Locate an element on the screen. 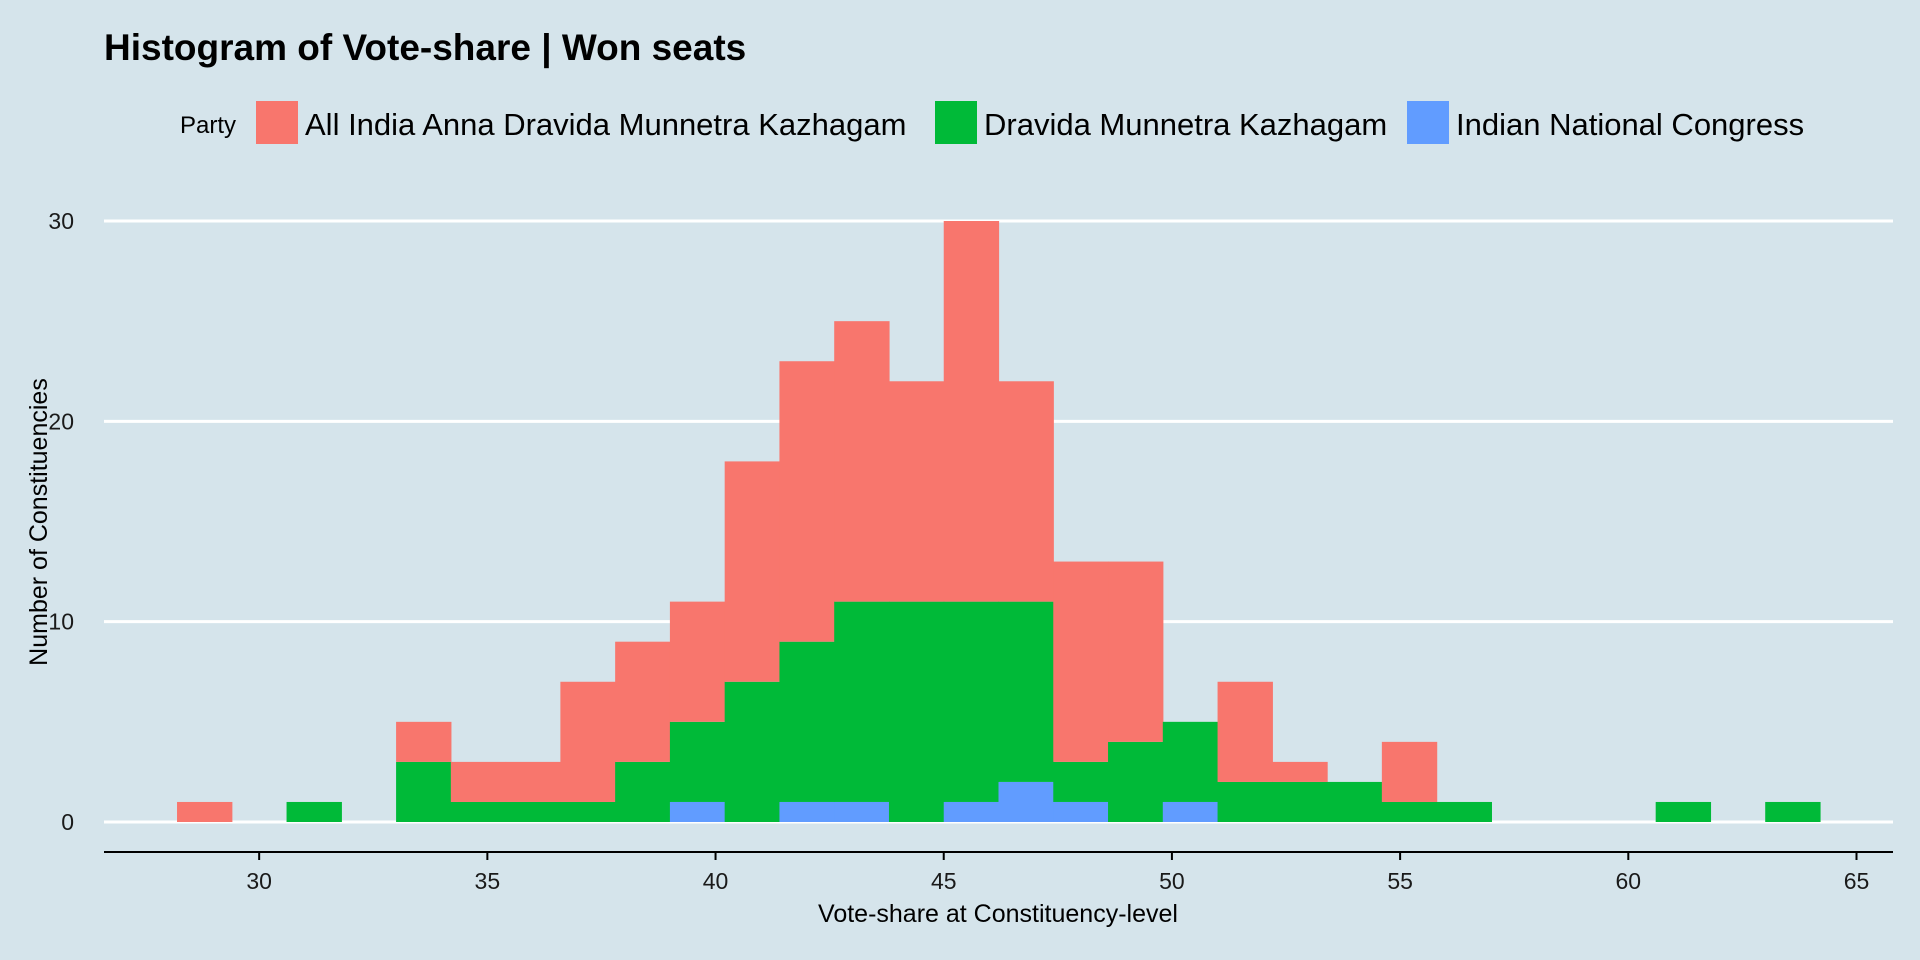 Image resolution: width=1920 pixels, height=960 pixels. x-tick-label-50: 50 is located at coordinates (1172, 881).